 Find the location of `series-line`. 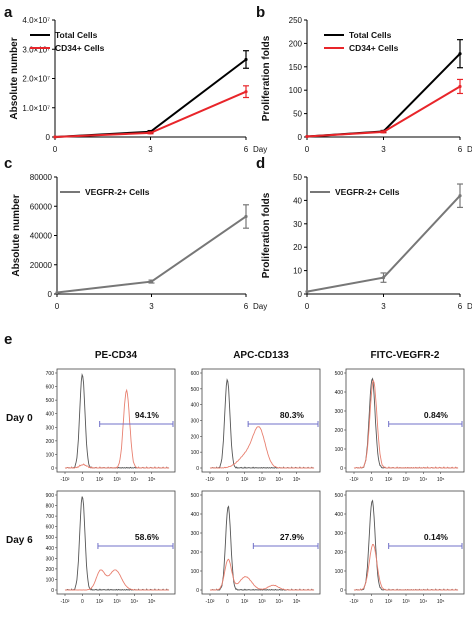

series-line is located at coordinates (150, 98).